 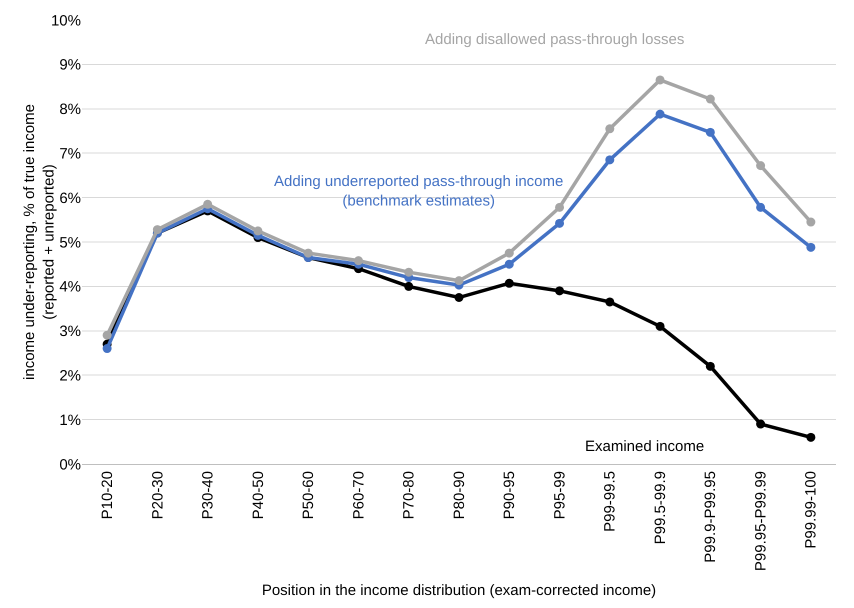 I want to click on x-tick-label: P99-99.5, so click(x=610, y=501).